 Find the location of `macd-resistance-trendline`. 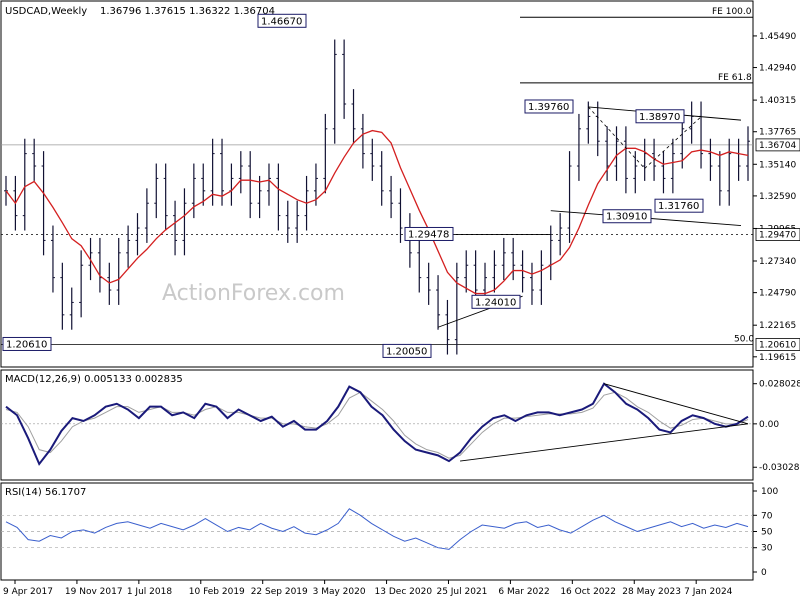

macd-resistance-trendline is located at coordinates (676, 404).